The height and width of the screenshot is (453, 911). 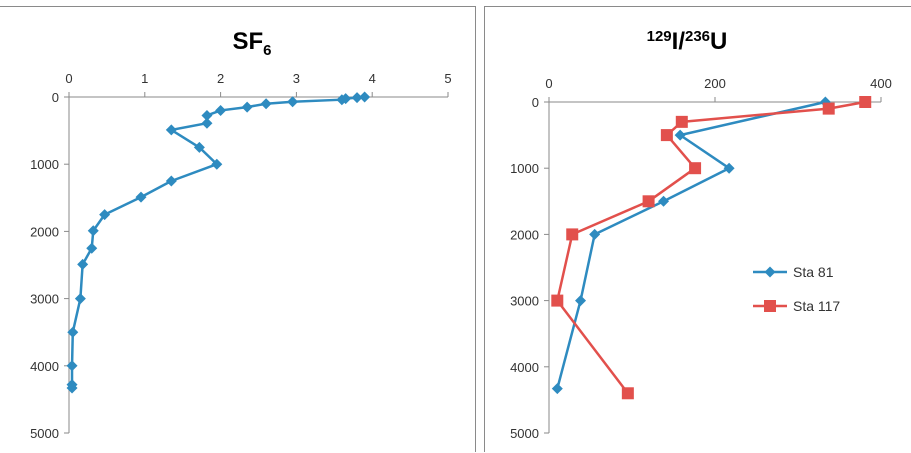 I want to click on iu-y-tick-label: 2000, so click(x=524, y=234).